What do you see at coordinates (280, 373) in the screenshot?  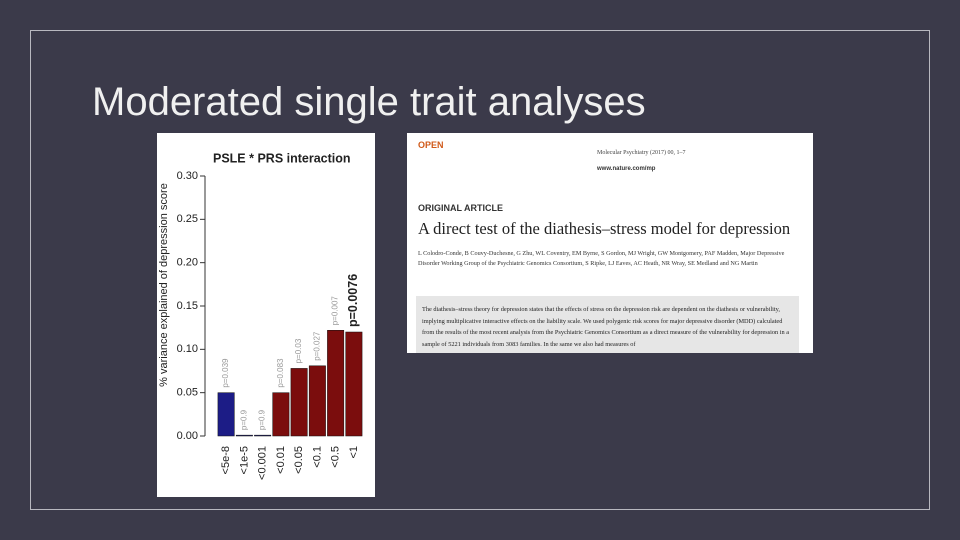 I see `value-label: p=0.083` at bounding box center [280, 373].